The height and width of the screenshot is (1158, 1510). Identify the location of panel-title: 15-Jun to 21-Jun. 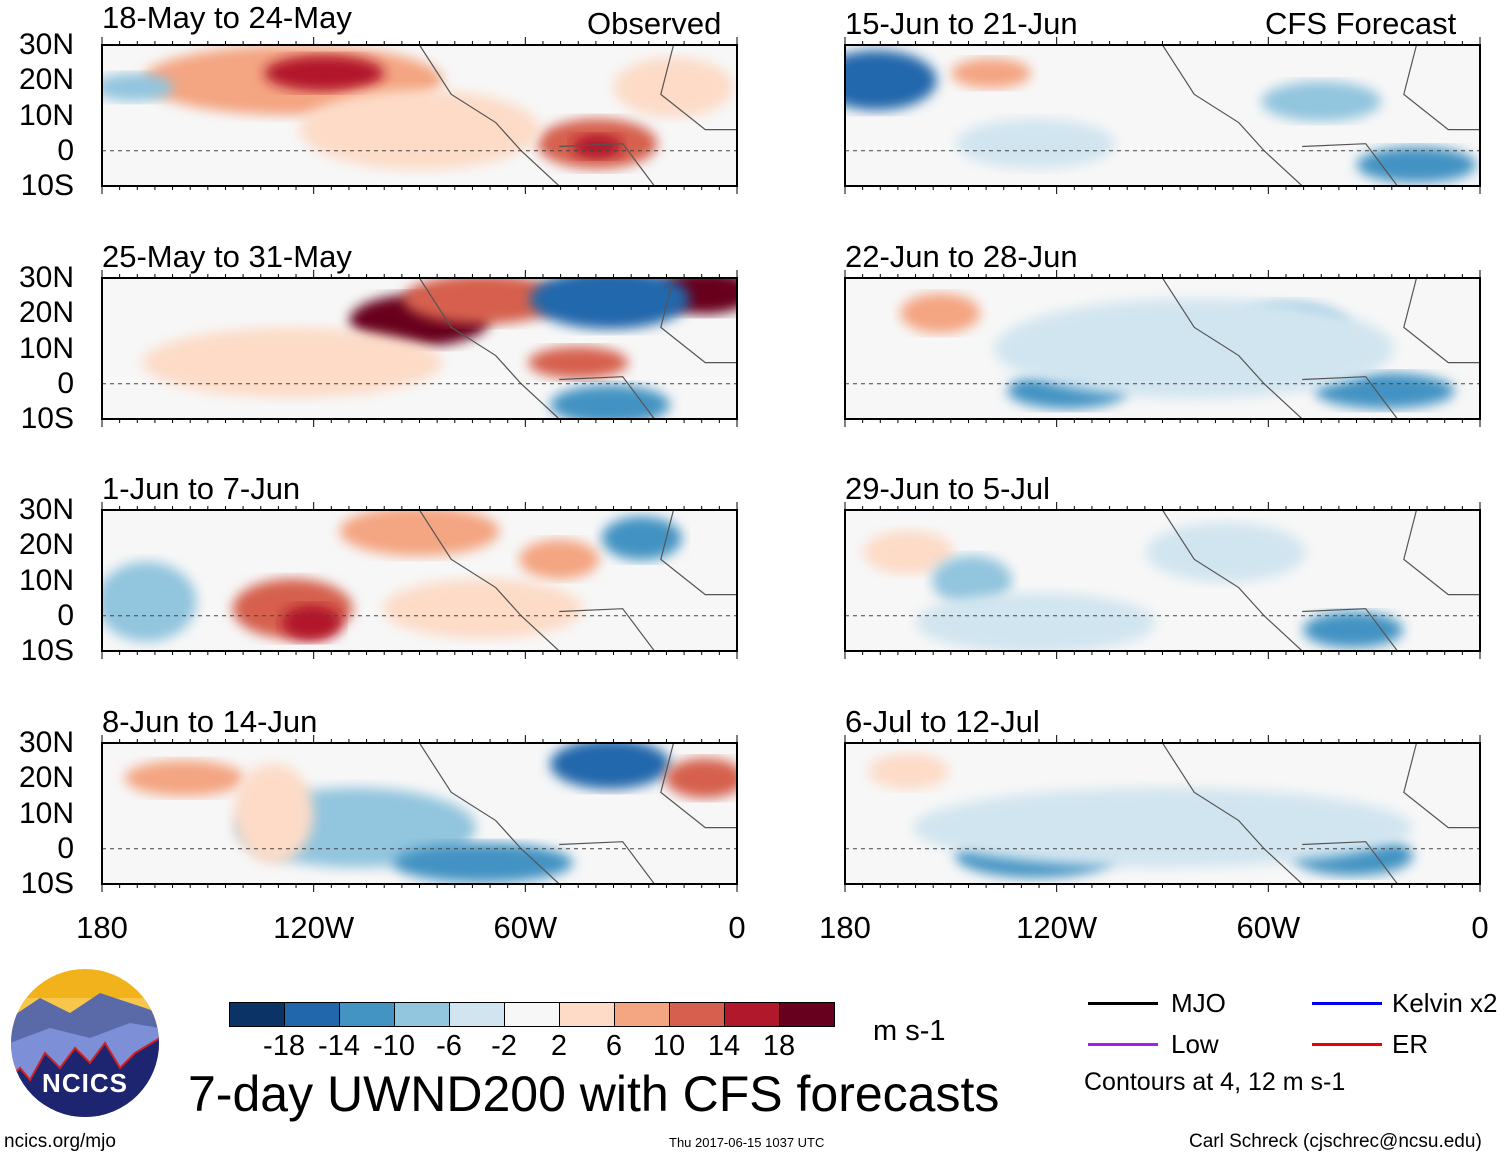
(961, 23).